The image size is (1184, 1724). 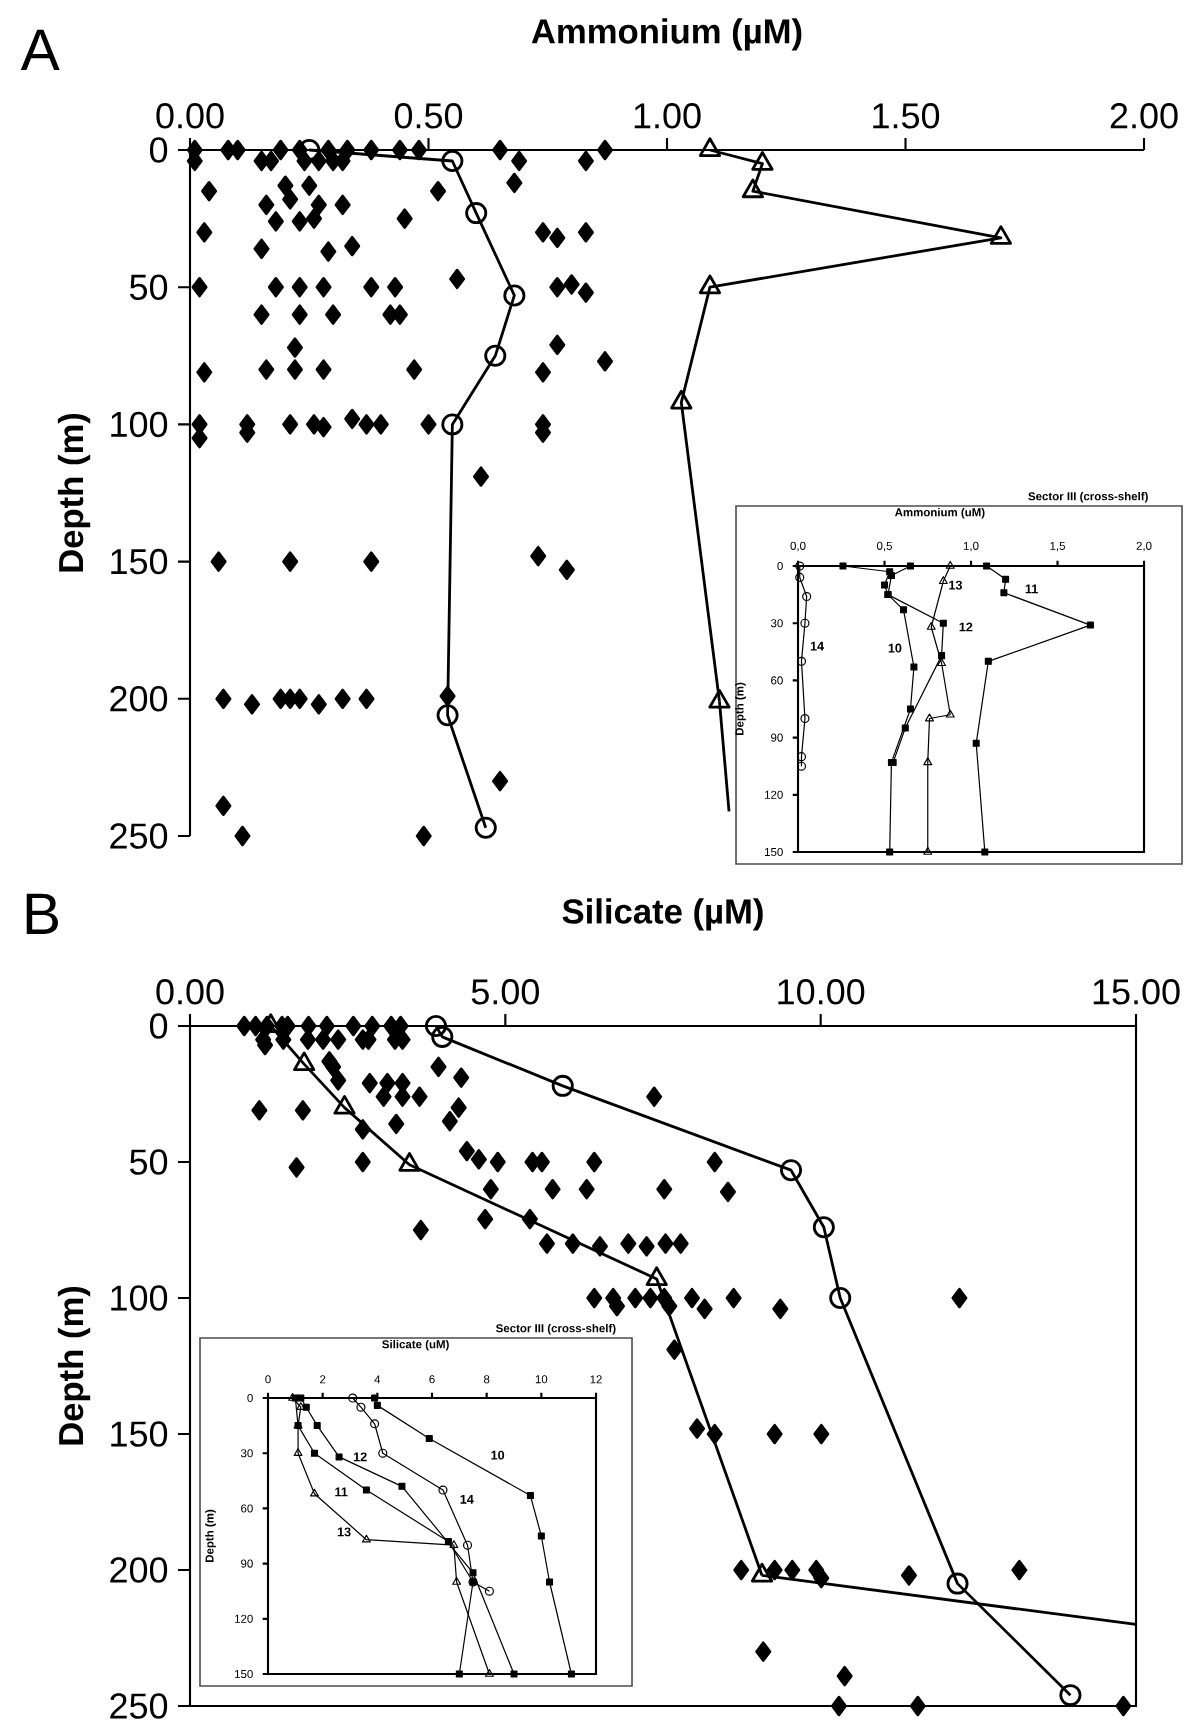 What do you see at coordinates (1136, 992) in the screenshot?
I see `x-tick-label: 15.00` at bounding box center [1136, 992].